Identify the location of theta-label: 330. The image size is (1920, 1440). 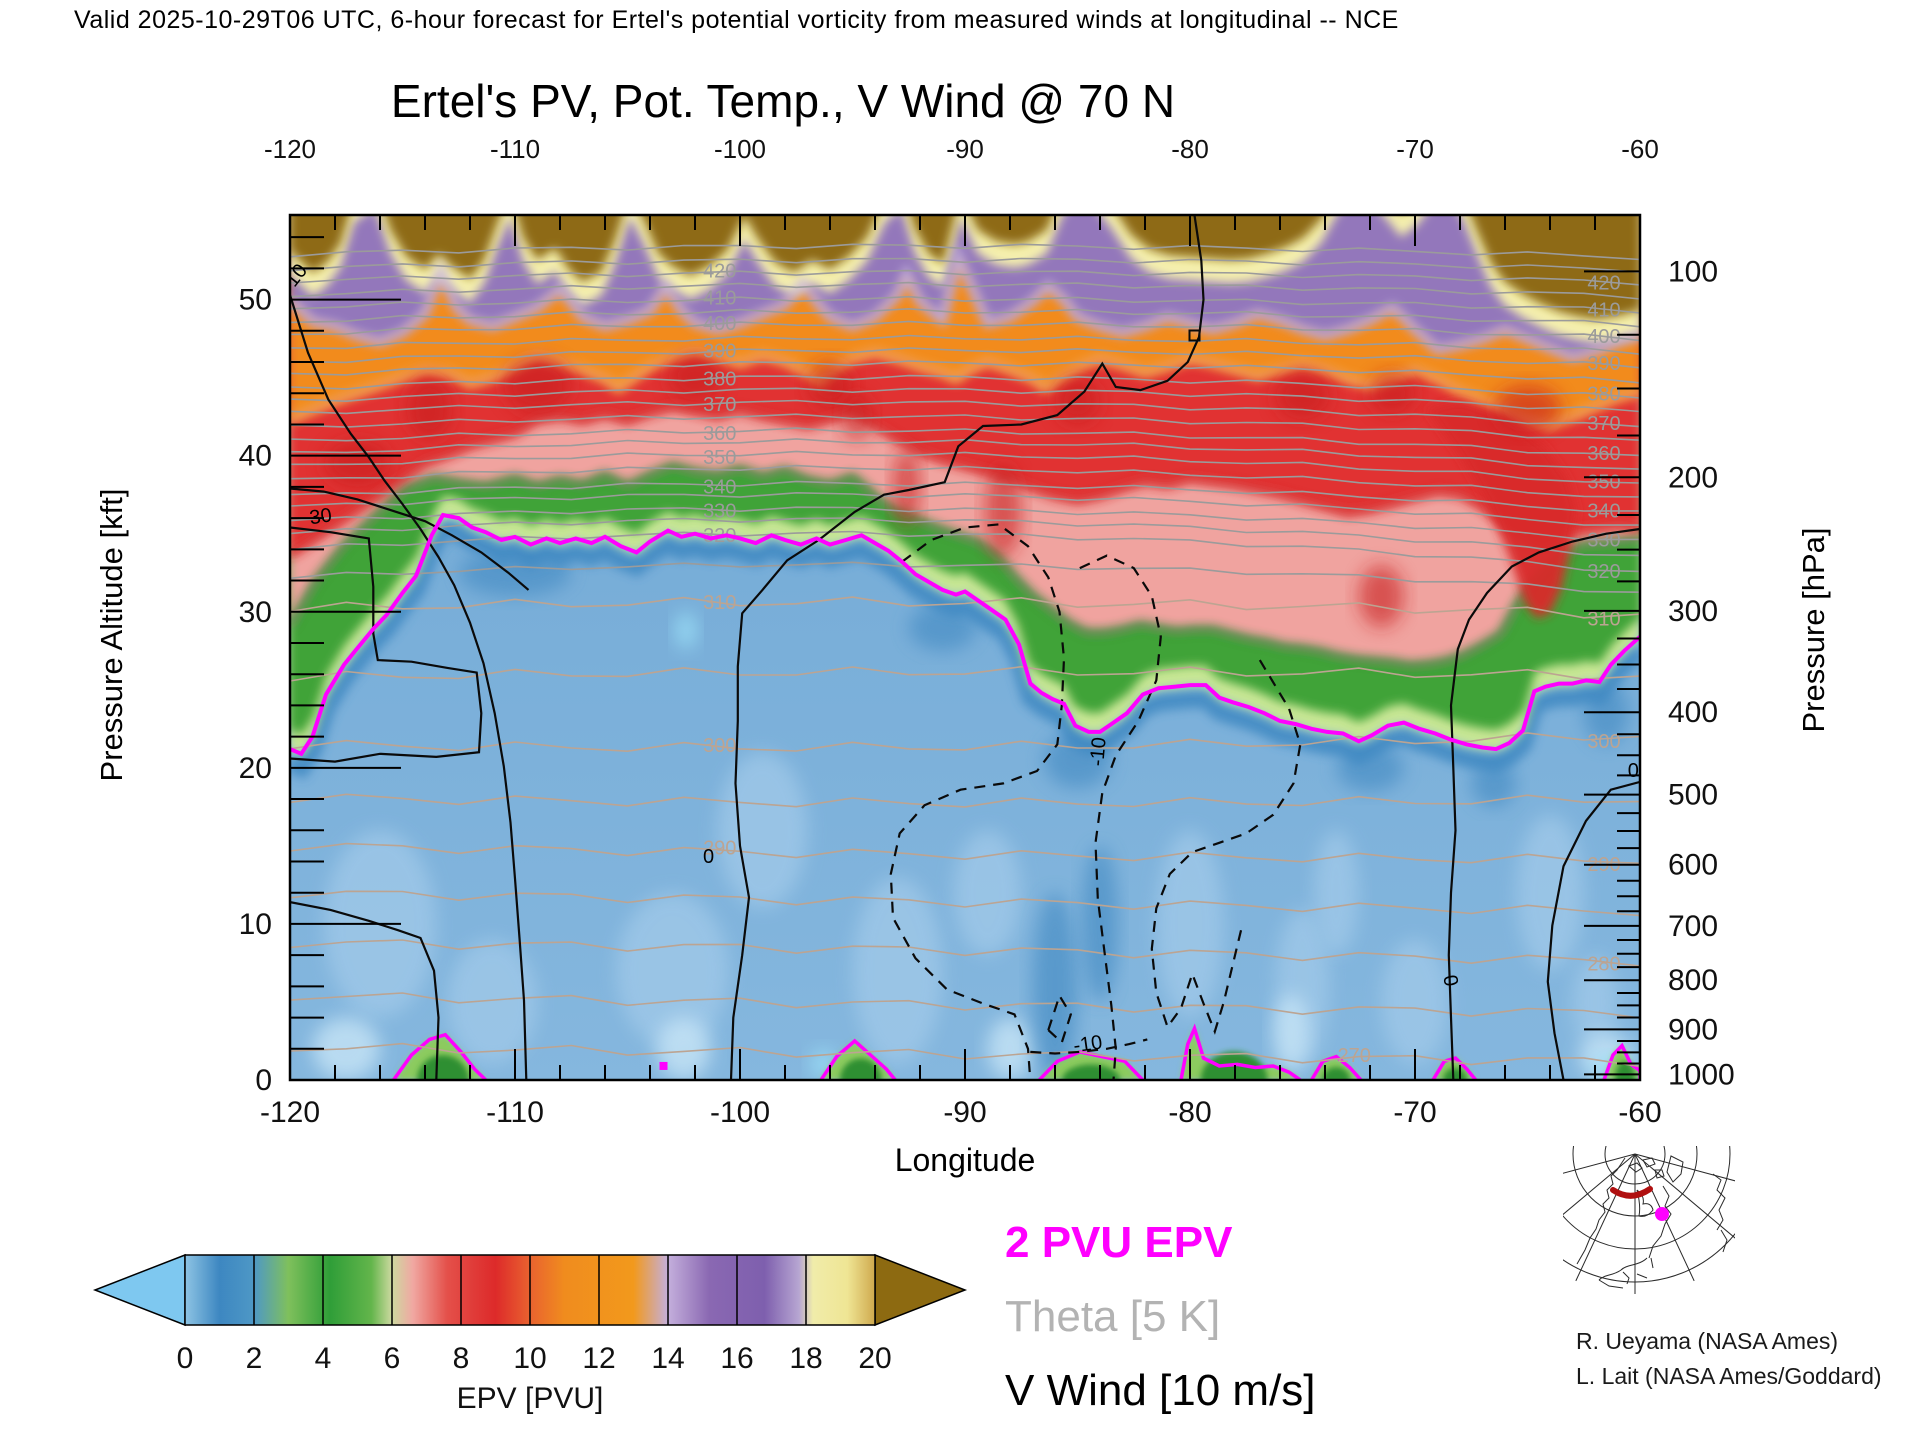
(719, 512).